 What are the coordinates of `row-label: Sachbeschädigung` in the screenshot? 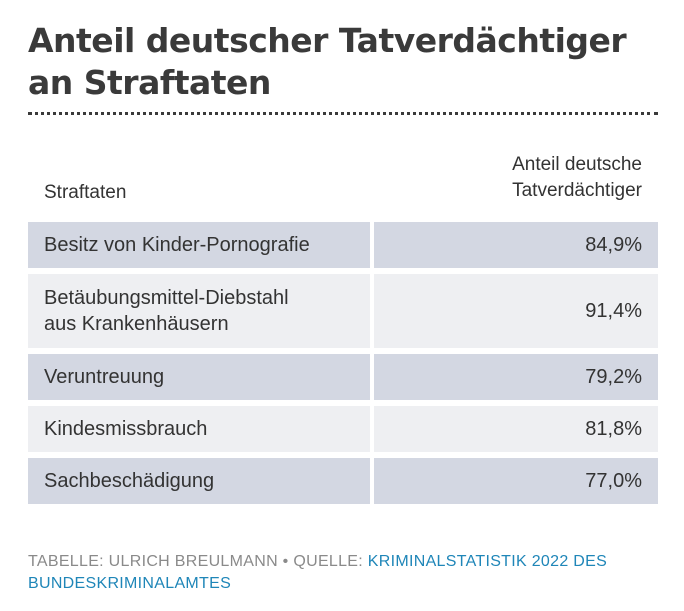 It's located at (199, 481).